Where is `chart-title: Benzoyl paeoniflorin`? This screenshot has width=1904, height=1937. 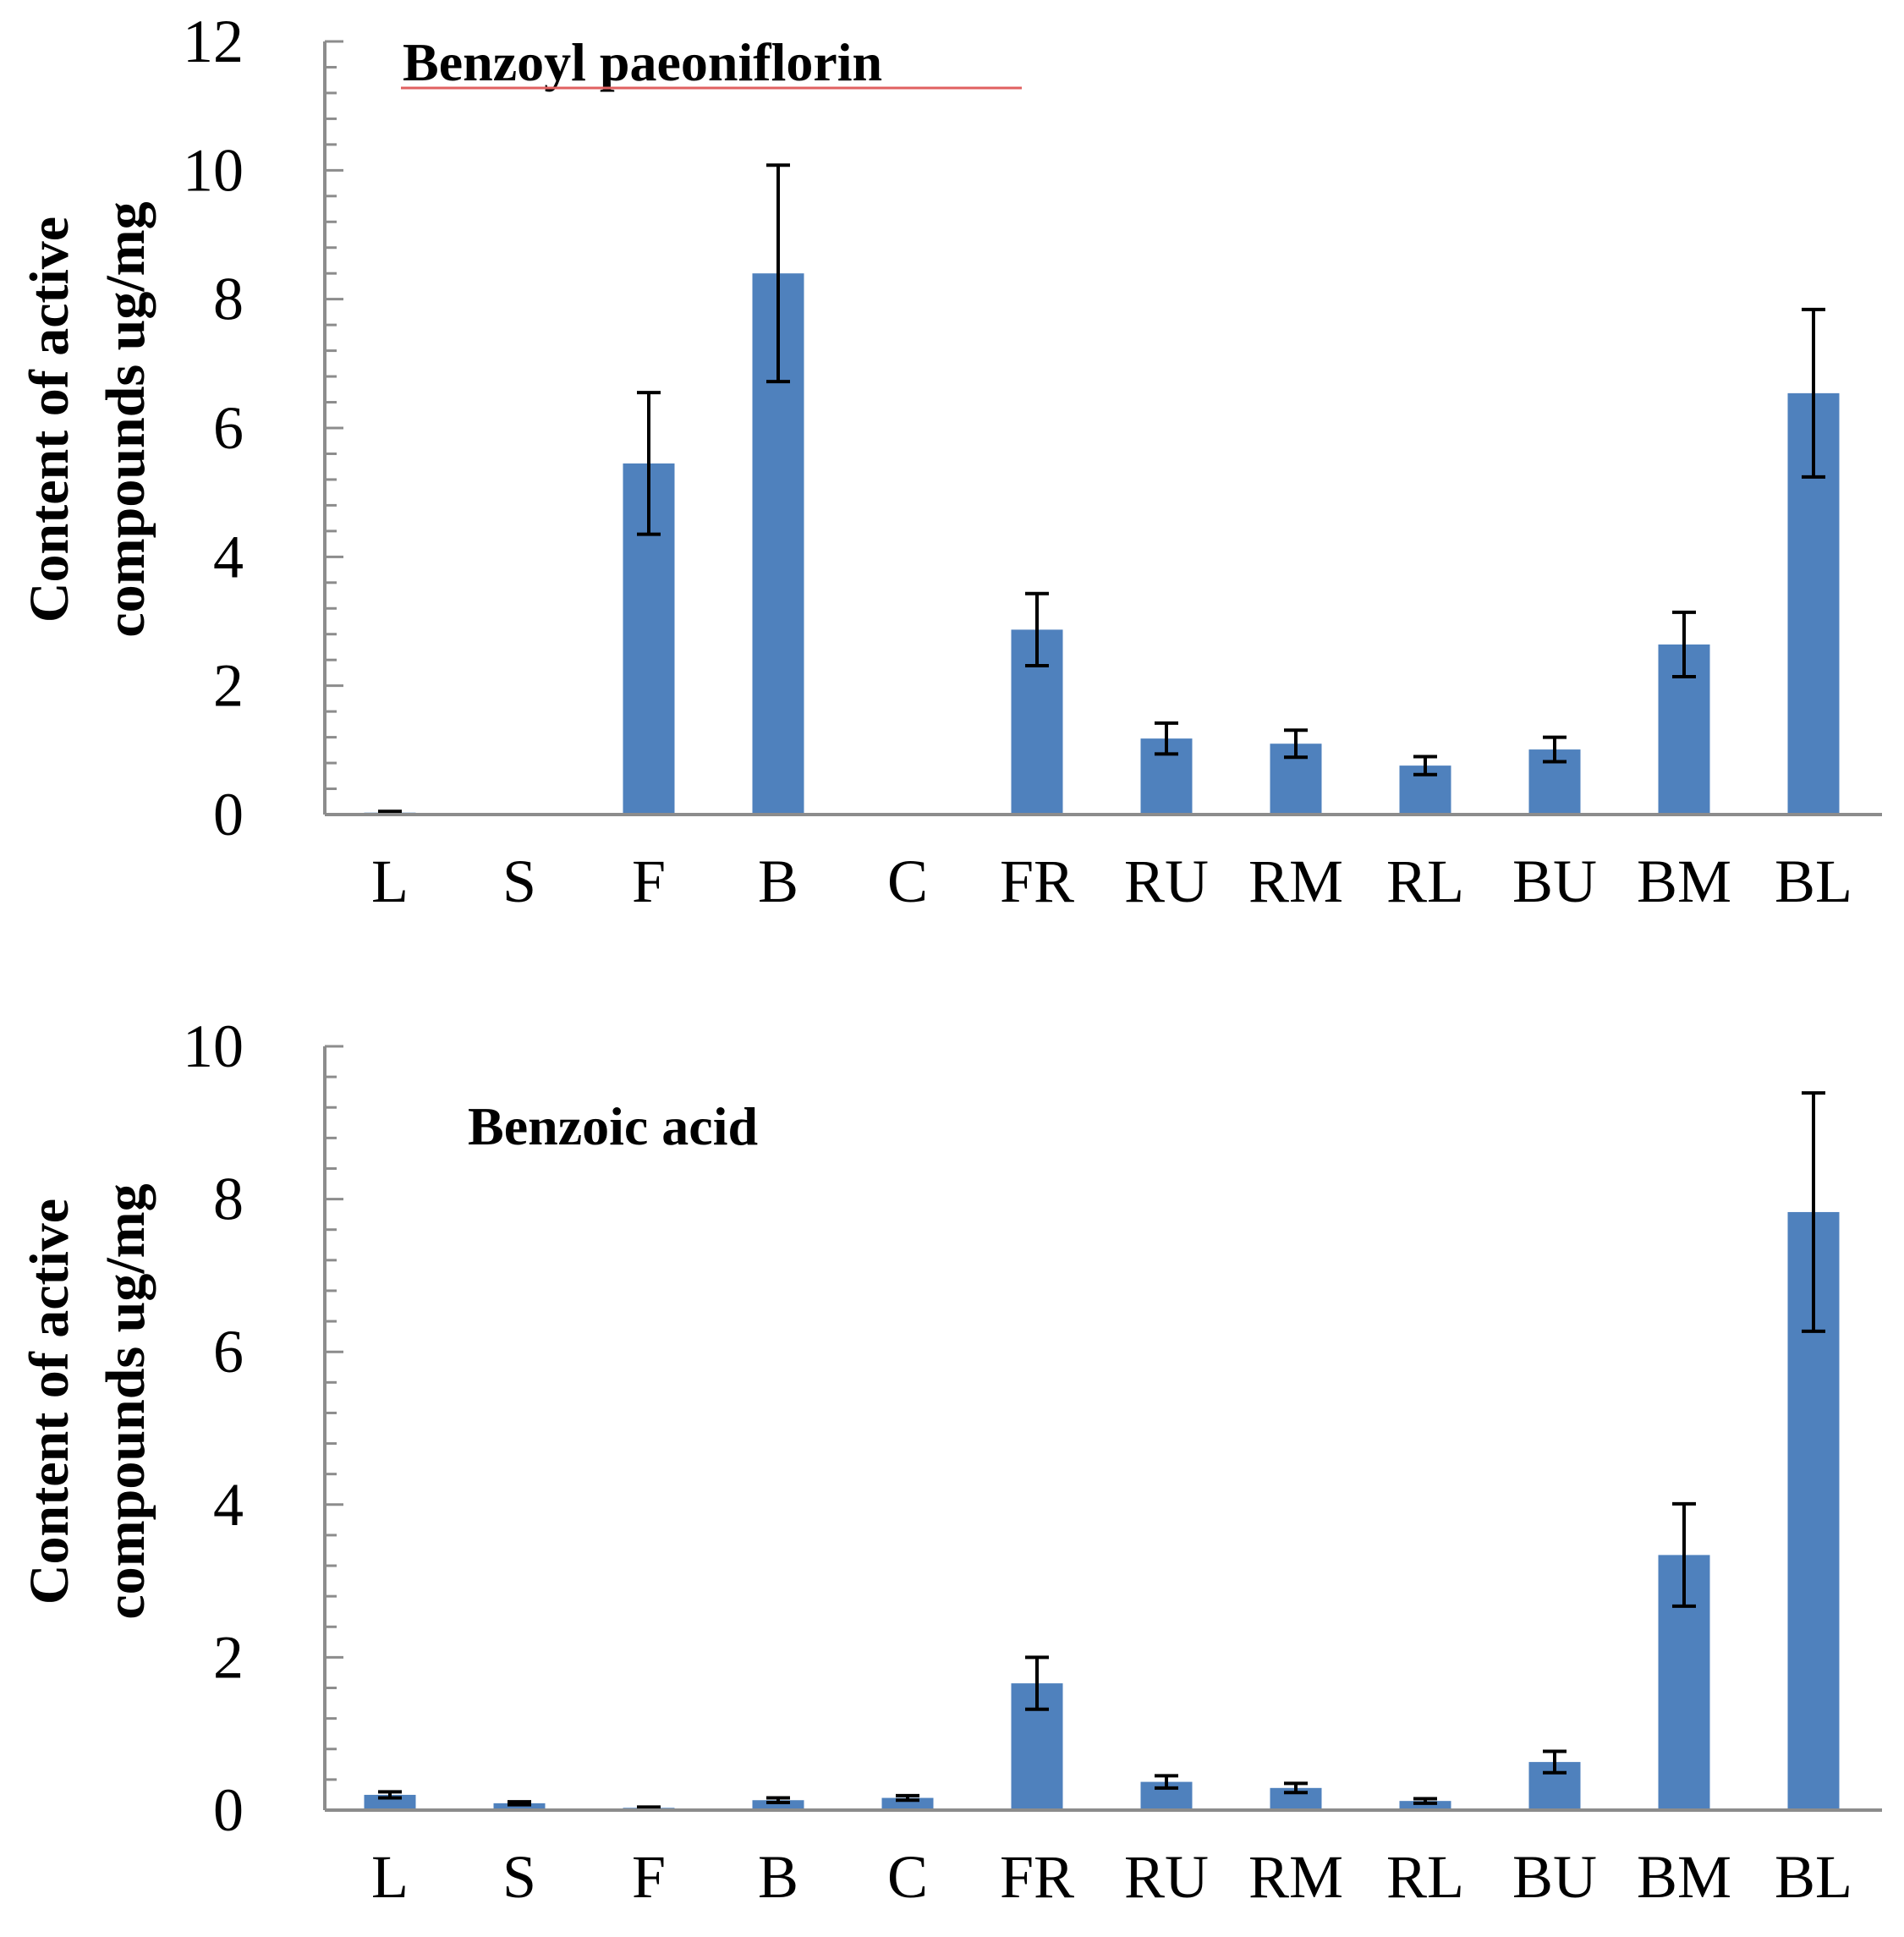 chart-title: Benzoyl paeoniflorin is located at coordinates (642, 62).